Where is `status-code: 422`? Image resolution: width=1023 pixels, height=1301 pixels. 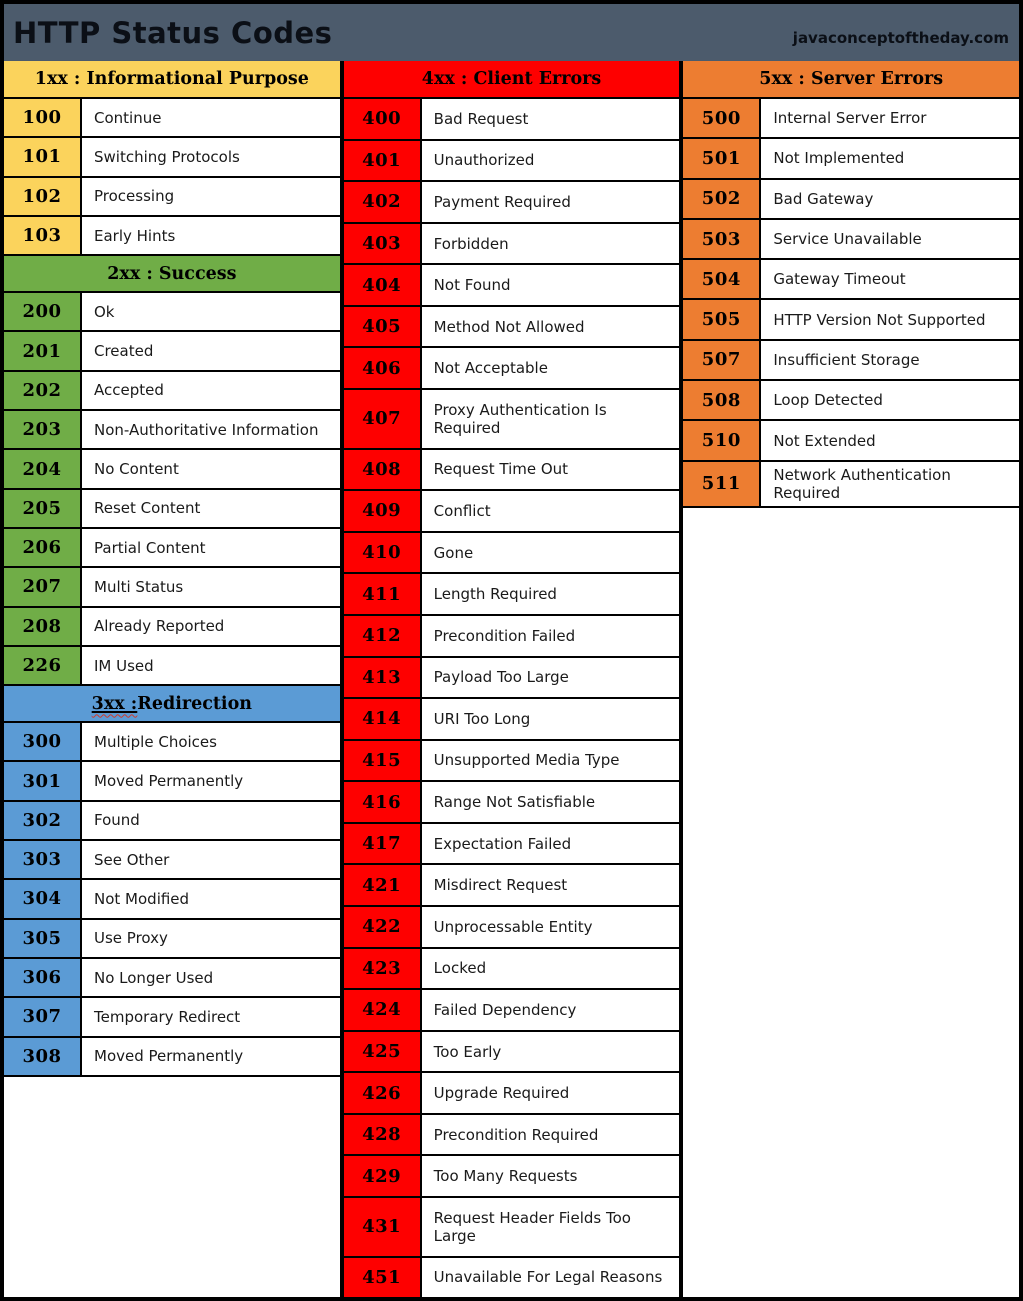
status-code: 422 is located at coordinates (382, 926).